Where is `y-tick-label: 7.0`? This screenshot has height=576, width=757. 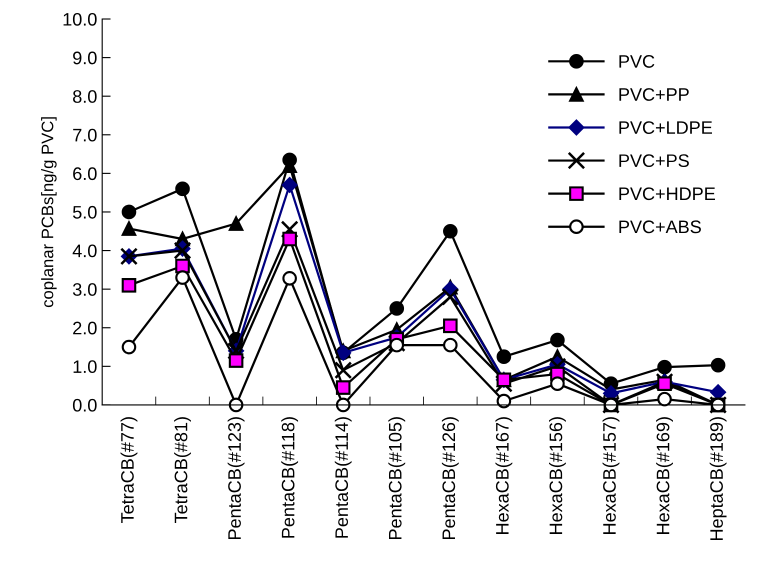
y-tick-label: 7.0 is located at coordinates (85, 135).